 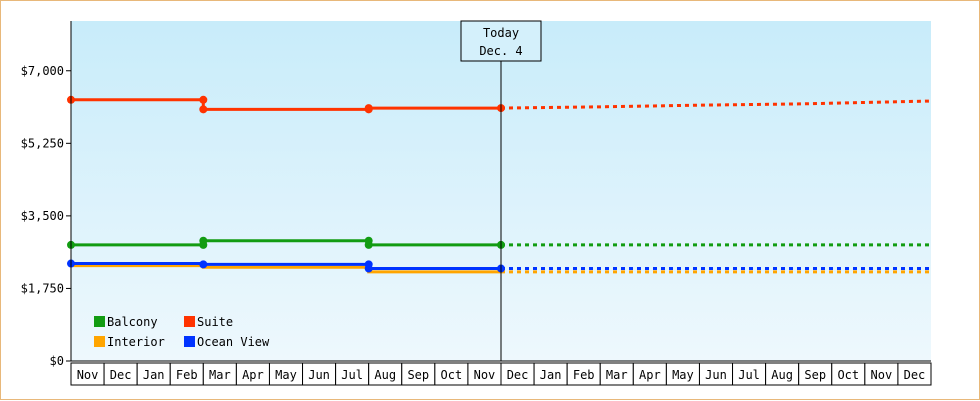 I want to click on legend-label-interior: Interior, so click(x=136, y=342).